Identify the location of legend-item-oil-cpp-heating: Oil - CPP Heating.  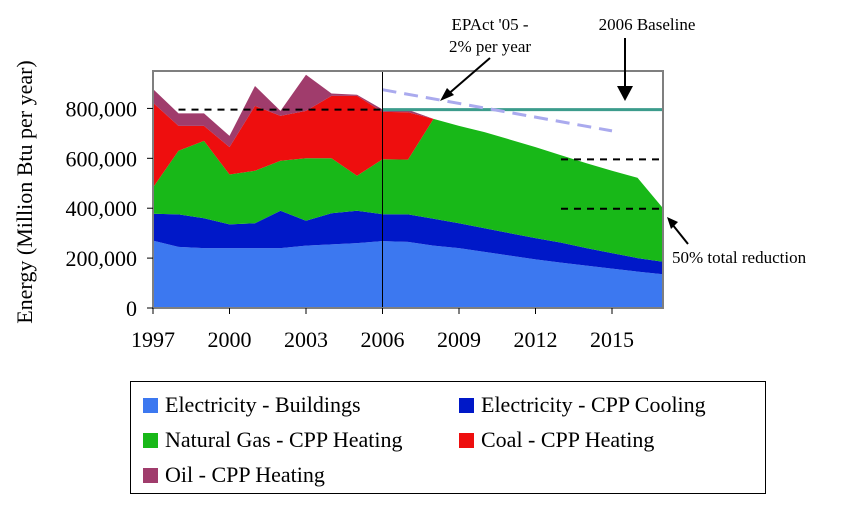
(234, 475).